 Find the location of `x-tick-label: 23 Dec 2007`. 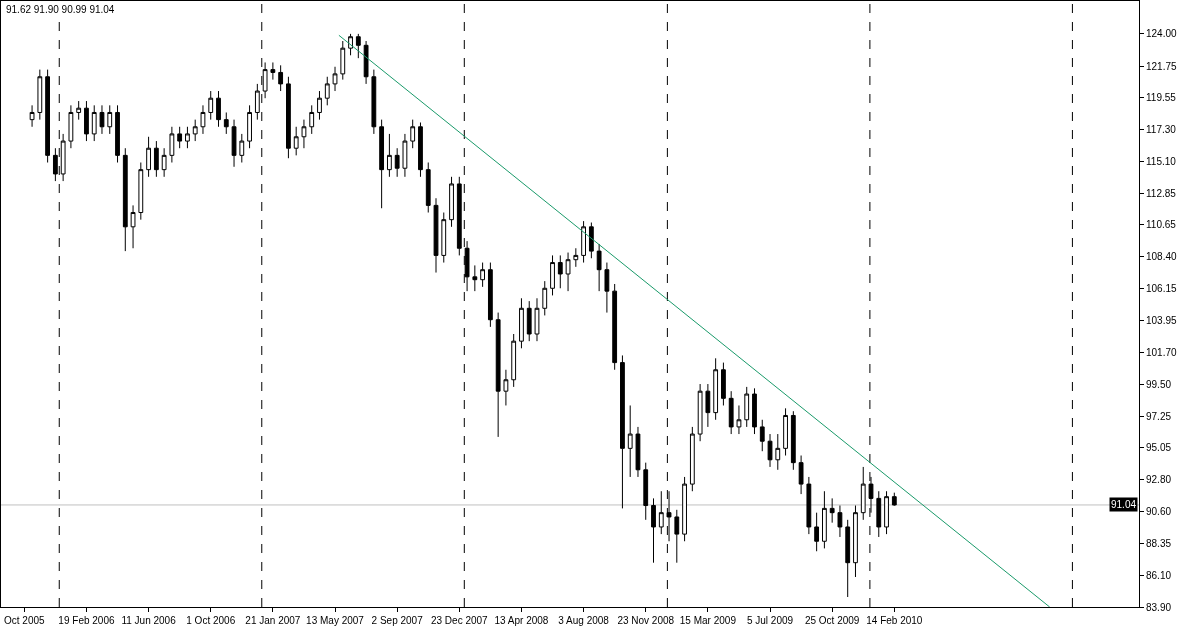

x-tick-label: 23 Dec 2007 is located at coordinates (459, 620).